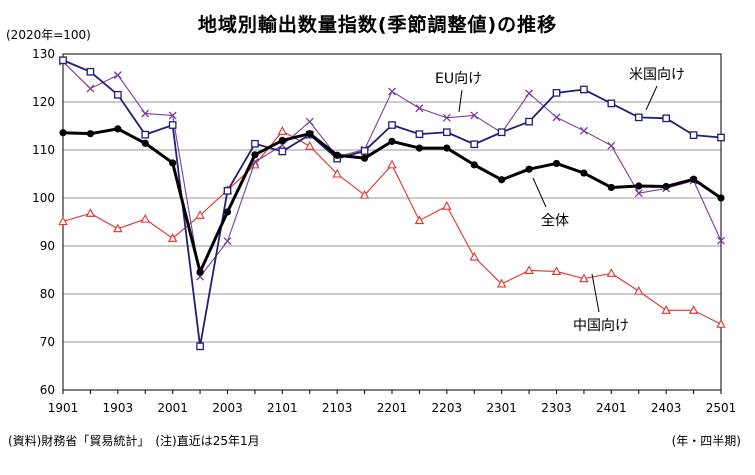 The height and width of the screenshot is (475, 755). What do you see at coordinates (47, 246) in the screenshot?
I see `y-tick-label: 90` at bounding box center [47, 246].